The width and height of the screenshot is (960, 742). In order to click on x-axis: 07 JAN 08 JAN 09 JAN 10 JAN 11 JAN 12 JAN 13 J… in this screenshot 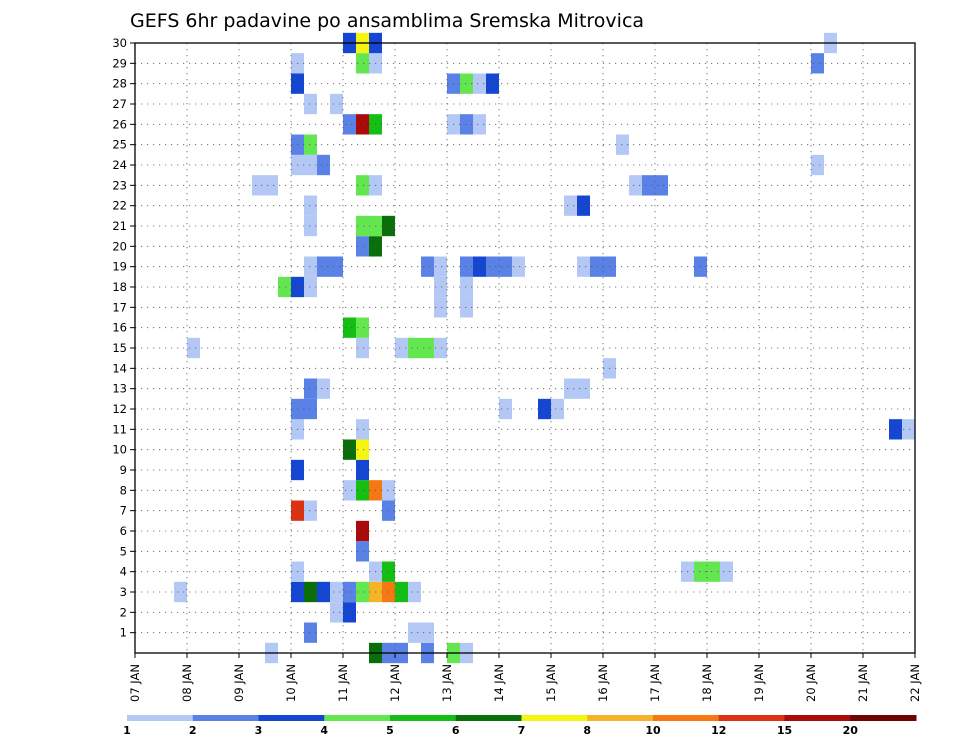, I will do `click(525, 677)`.